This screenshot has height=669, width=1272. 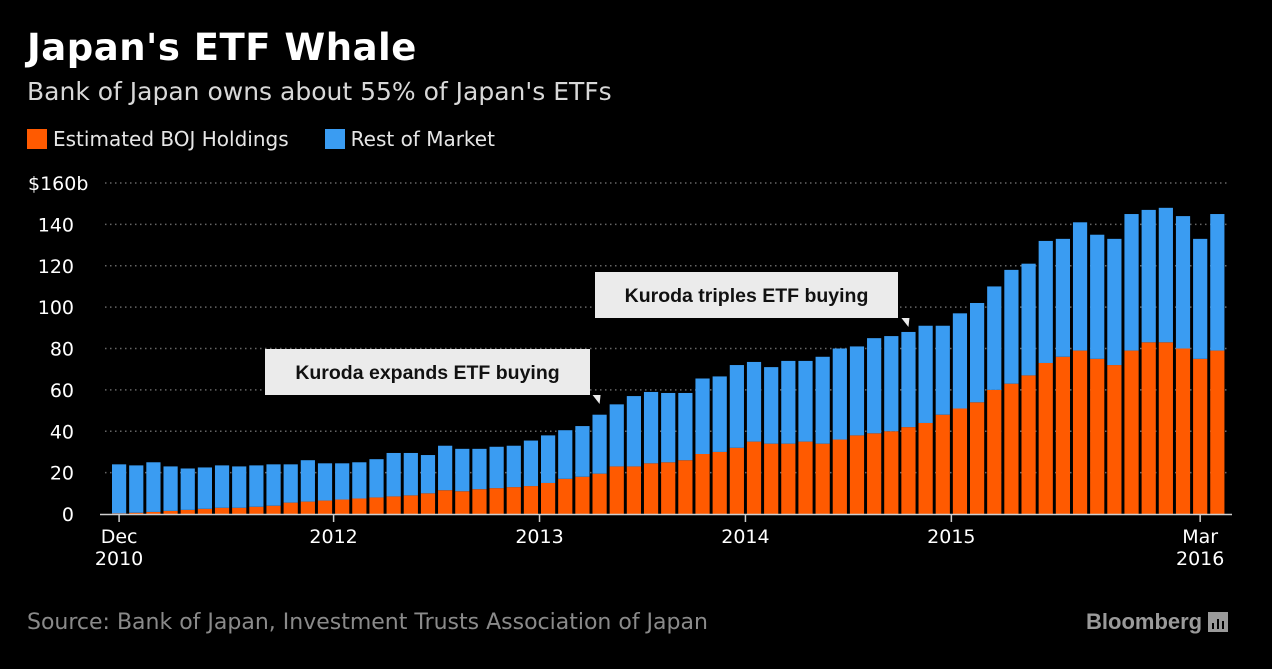 What do you see at coordinates (596, 399) in the screenshot?
I see `annotation-pointer` at bounding box center [596, 399].